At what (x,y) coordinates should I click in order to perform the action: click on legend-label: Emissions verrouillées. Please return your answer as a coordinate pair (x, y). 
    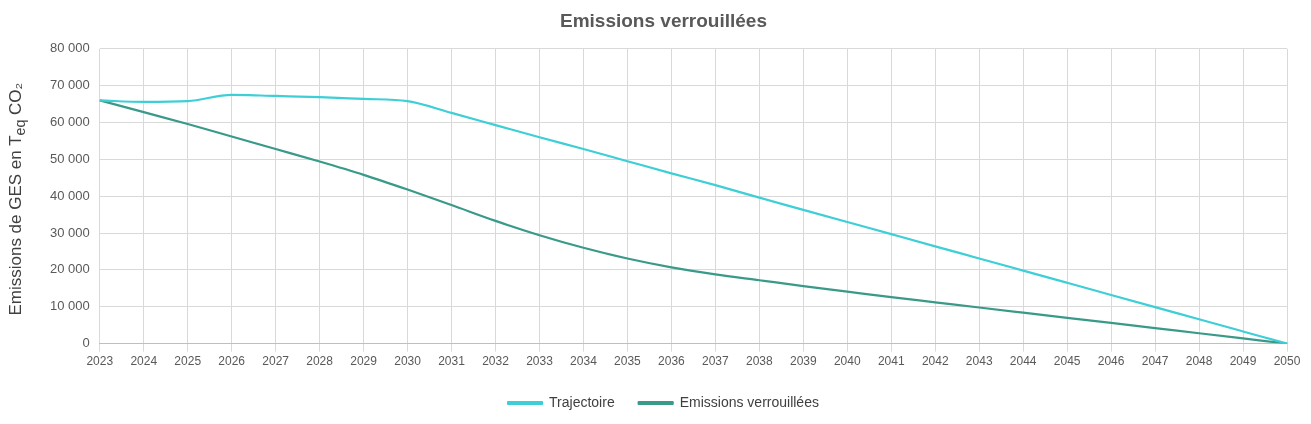
    Looking at the image, I should click on (749, 401).